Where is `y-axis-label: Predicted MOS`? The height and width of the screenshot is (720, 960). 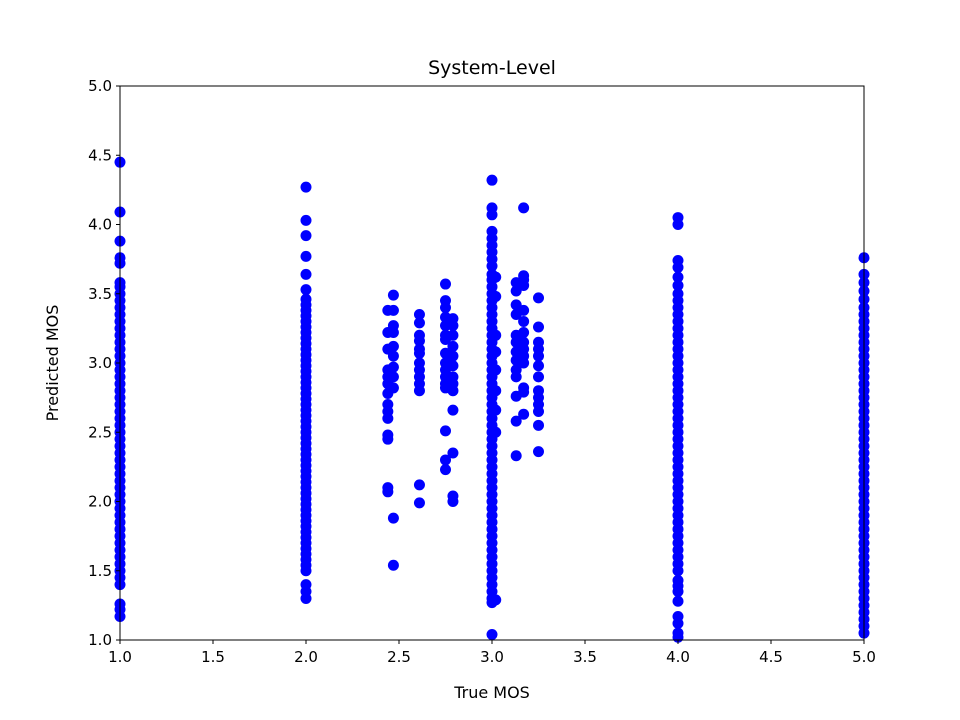
y-axis-label: Predicted MOS is located at coordinates (52, 363).